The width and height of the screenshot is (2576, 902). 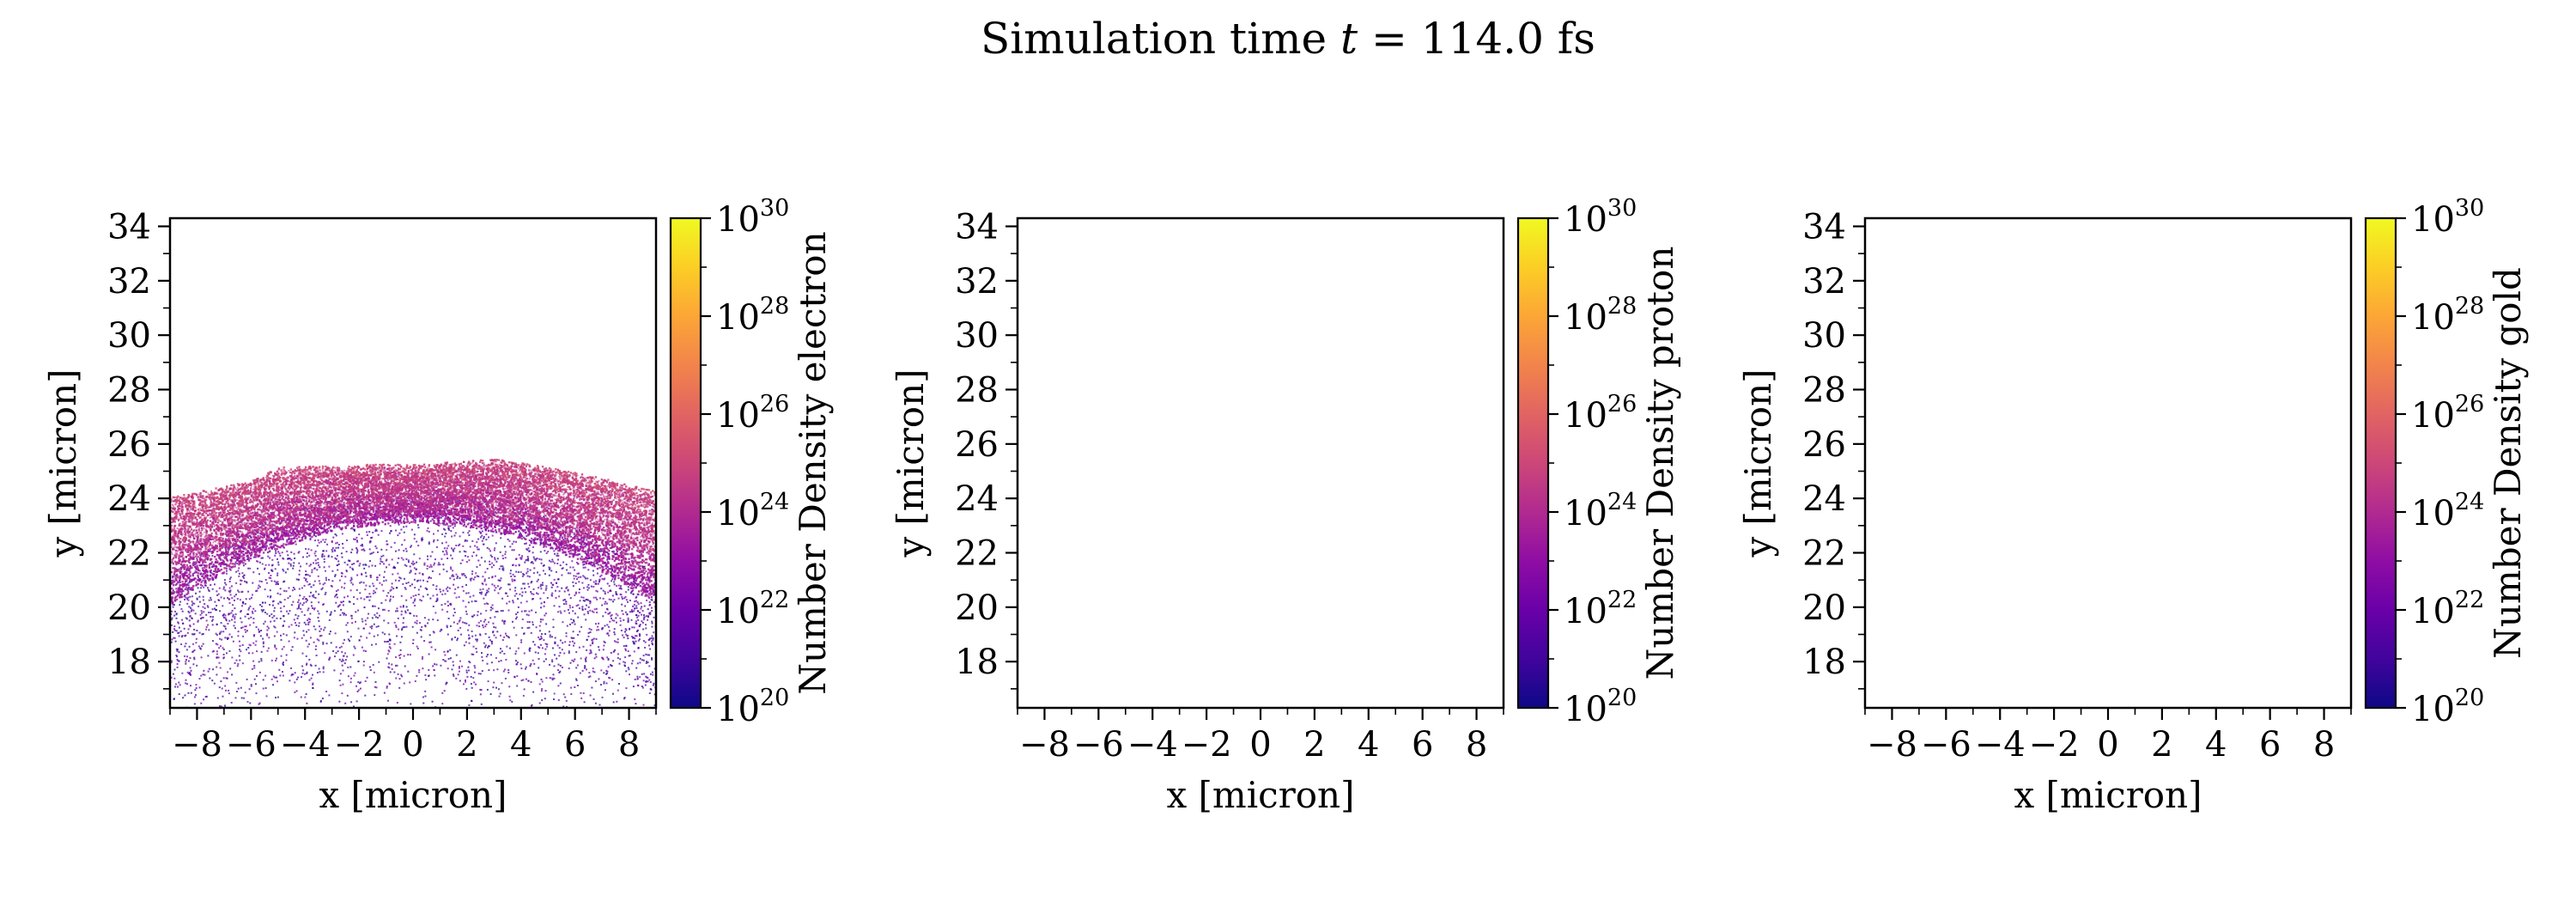 What do you see at coordinates (1349, 39) in the screenshot?
I see `title-variable: t` at bounding box center [1349, 39].